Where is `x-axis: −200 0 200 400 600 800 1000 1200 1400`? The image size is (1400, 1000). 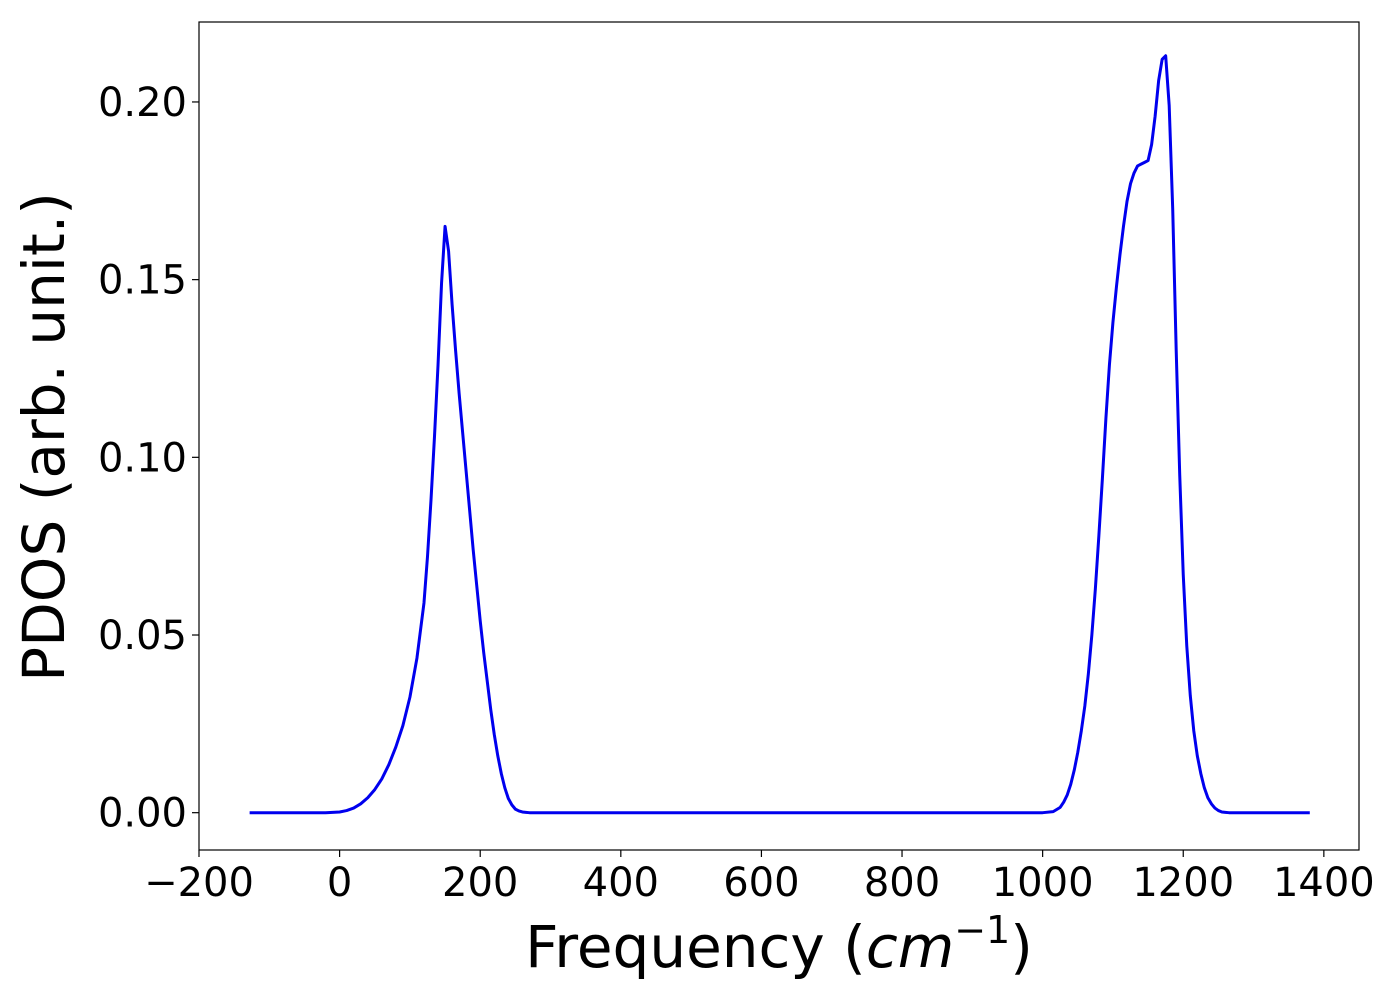 x-axis: −200 0 200 400 600 800 1000 1200 1400 is located at coordinates (759, 878).